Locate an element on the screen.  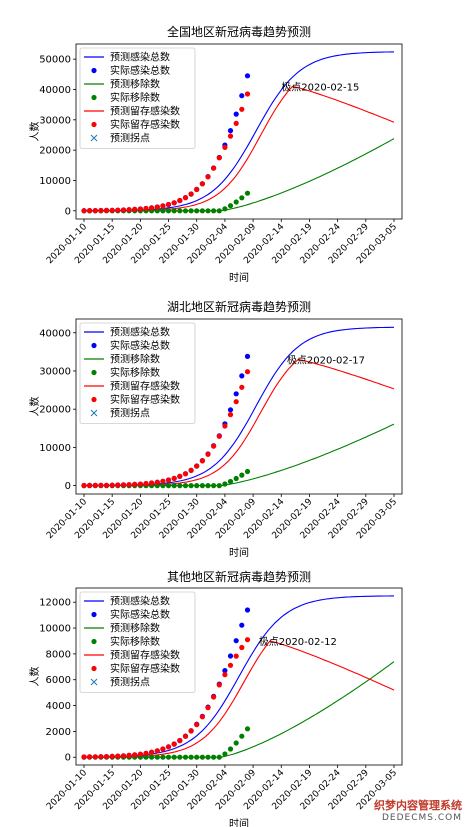
y-axis-label: 人数 is located at coordinates (34, 132).